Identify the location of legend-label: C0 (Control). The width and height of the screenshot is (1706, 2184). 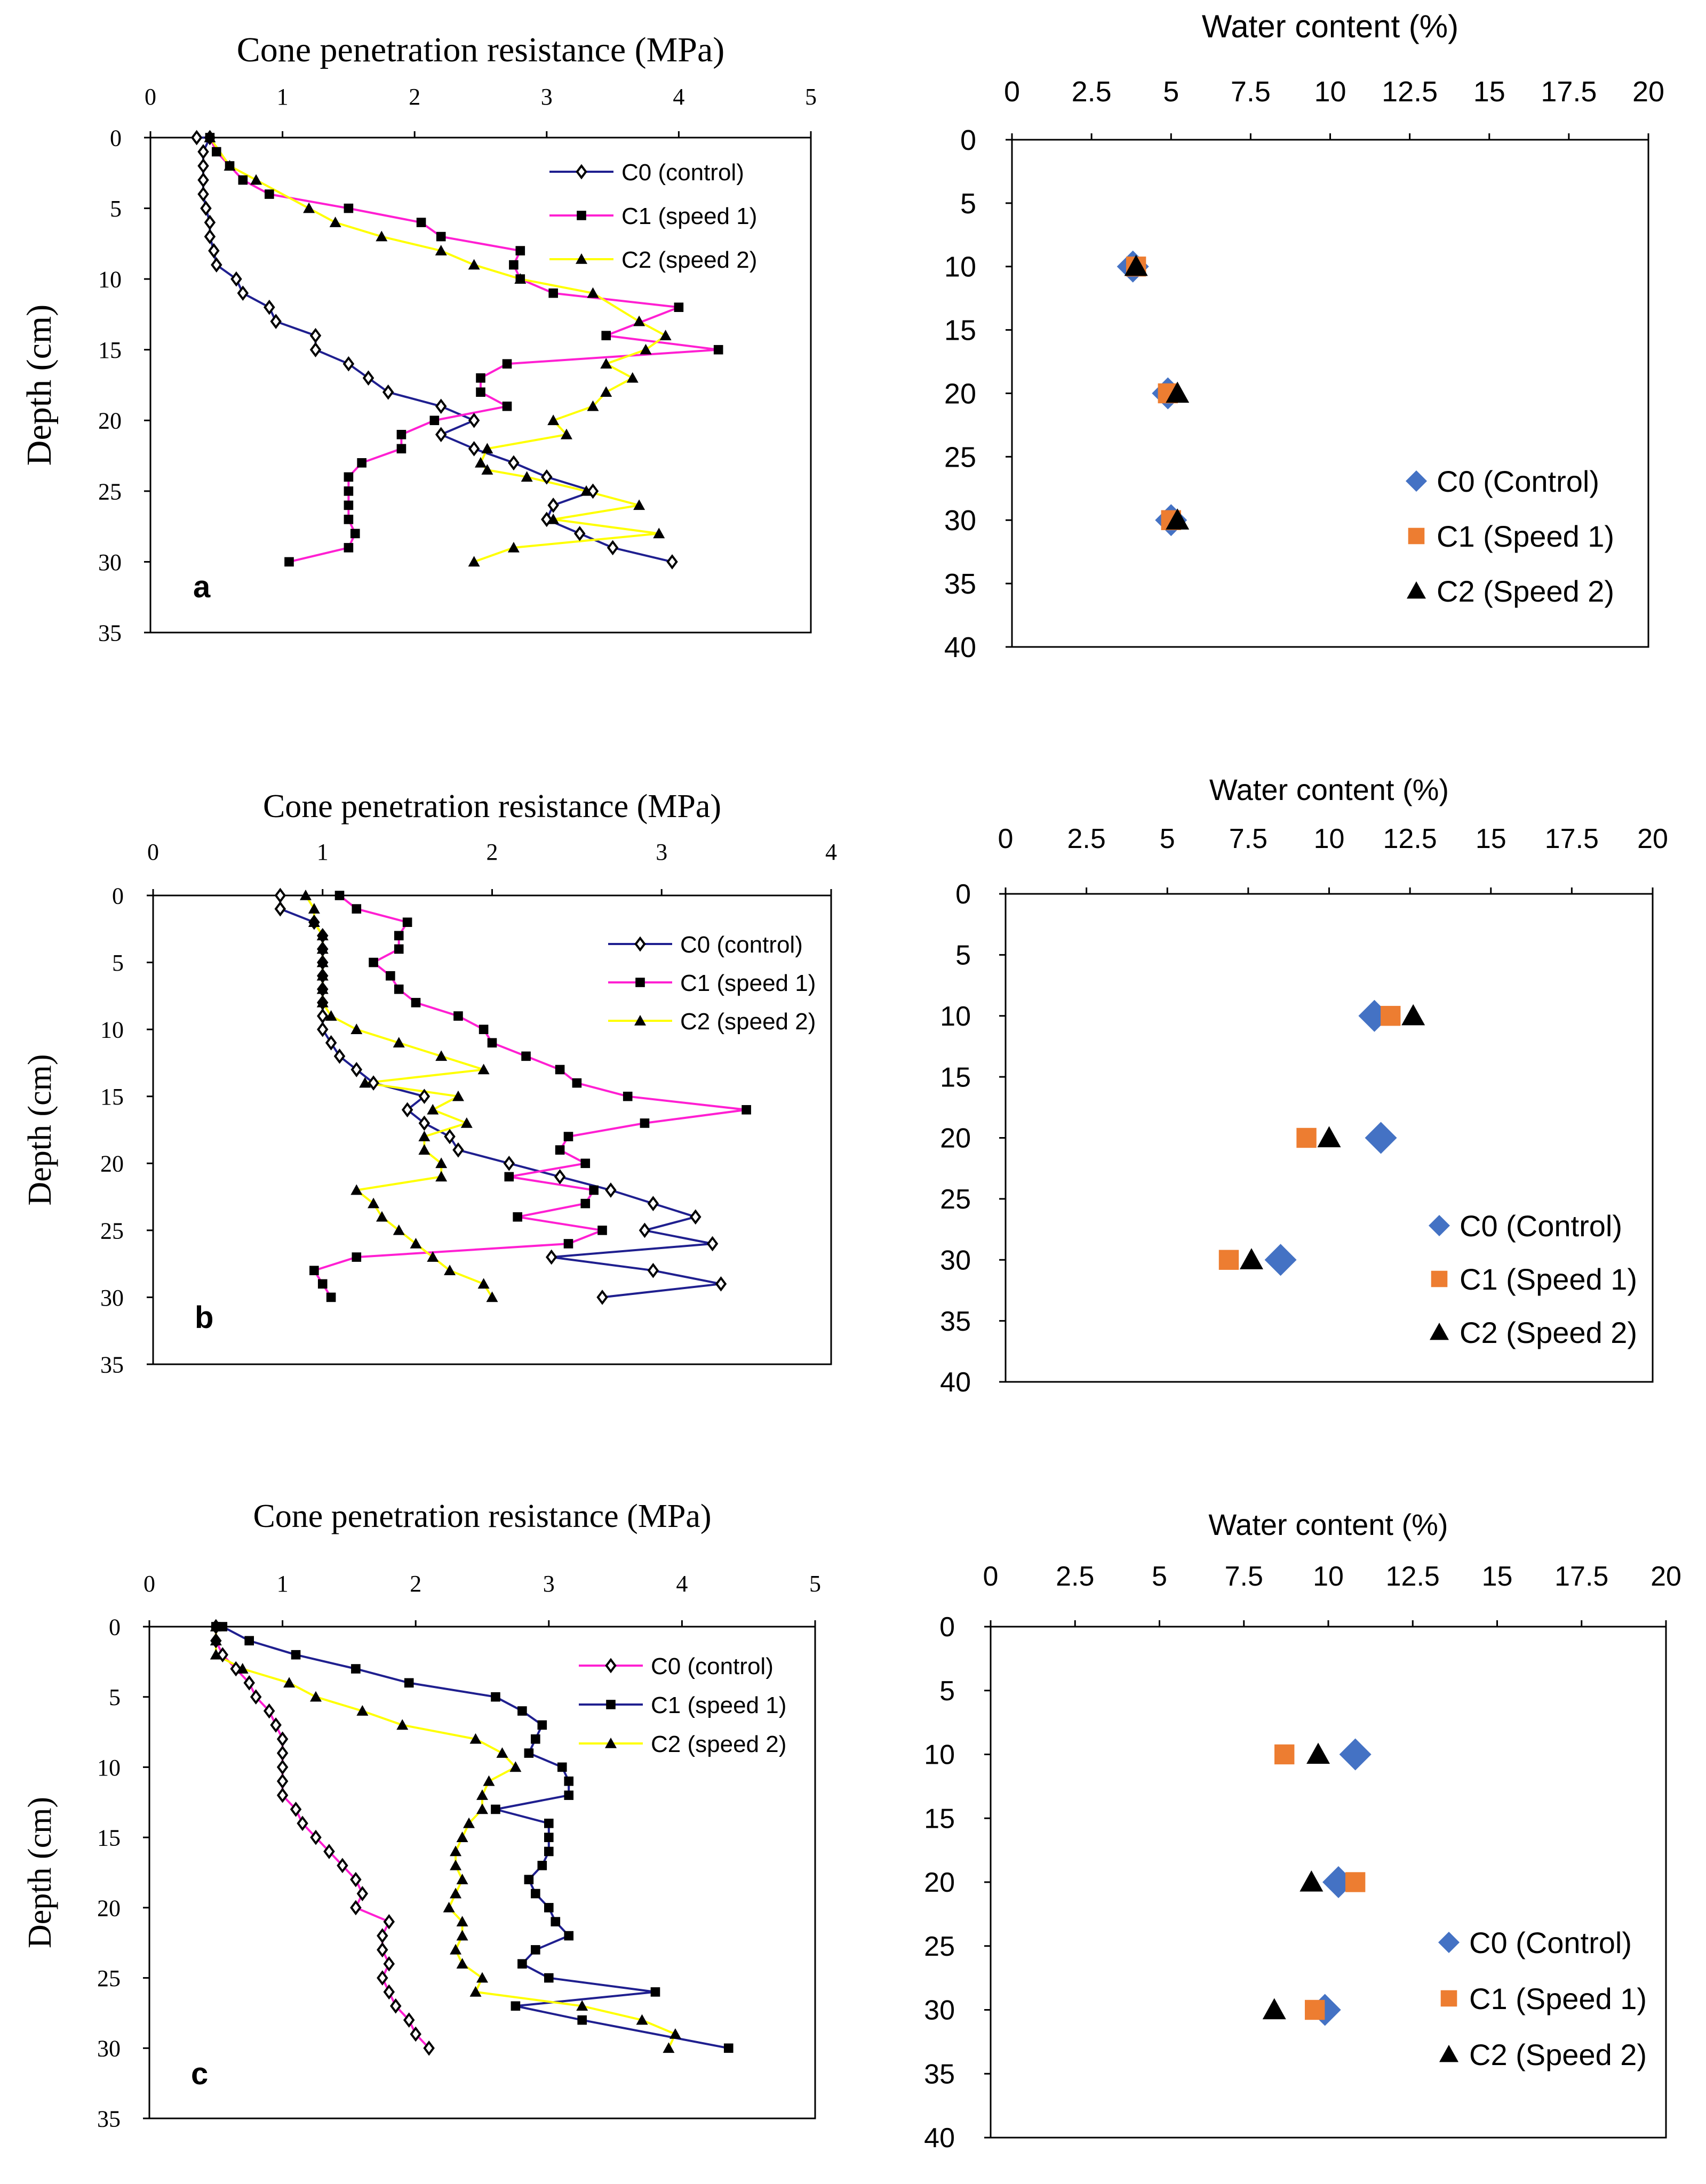
(1550, 1942).